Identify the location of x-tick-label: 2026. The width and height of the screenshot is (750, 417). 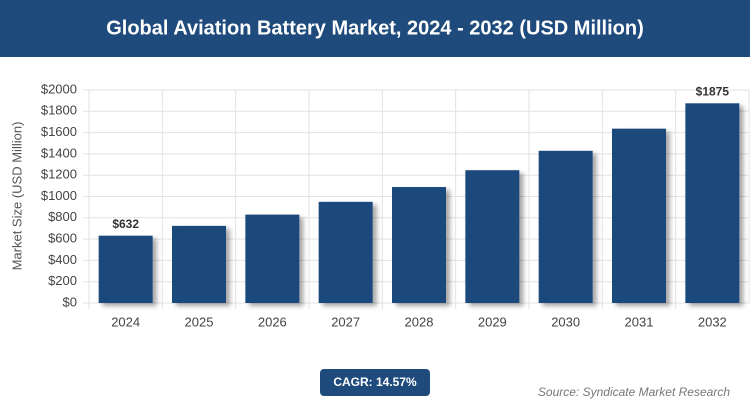
(272, 321).